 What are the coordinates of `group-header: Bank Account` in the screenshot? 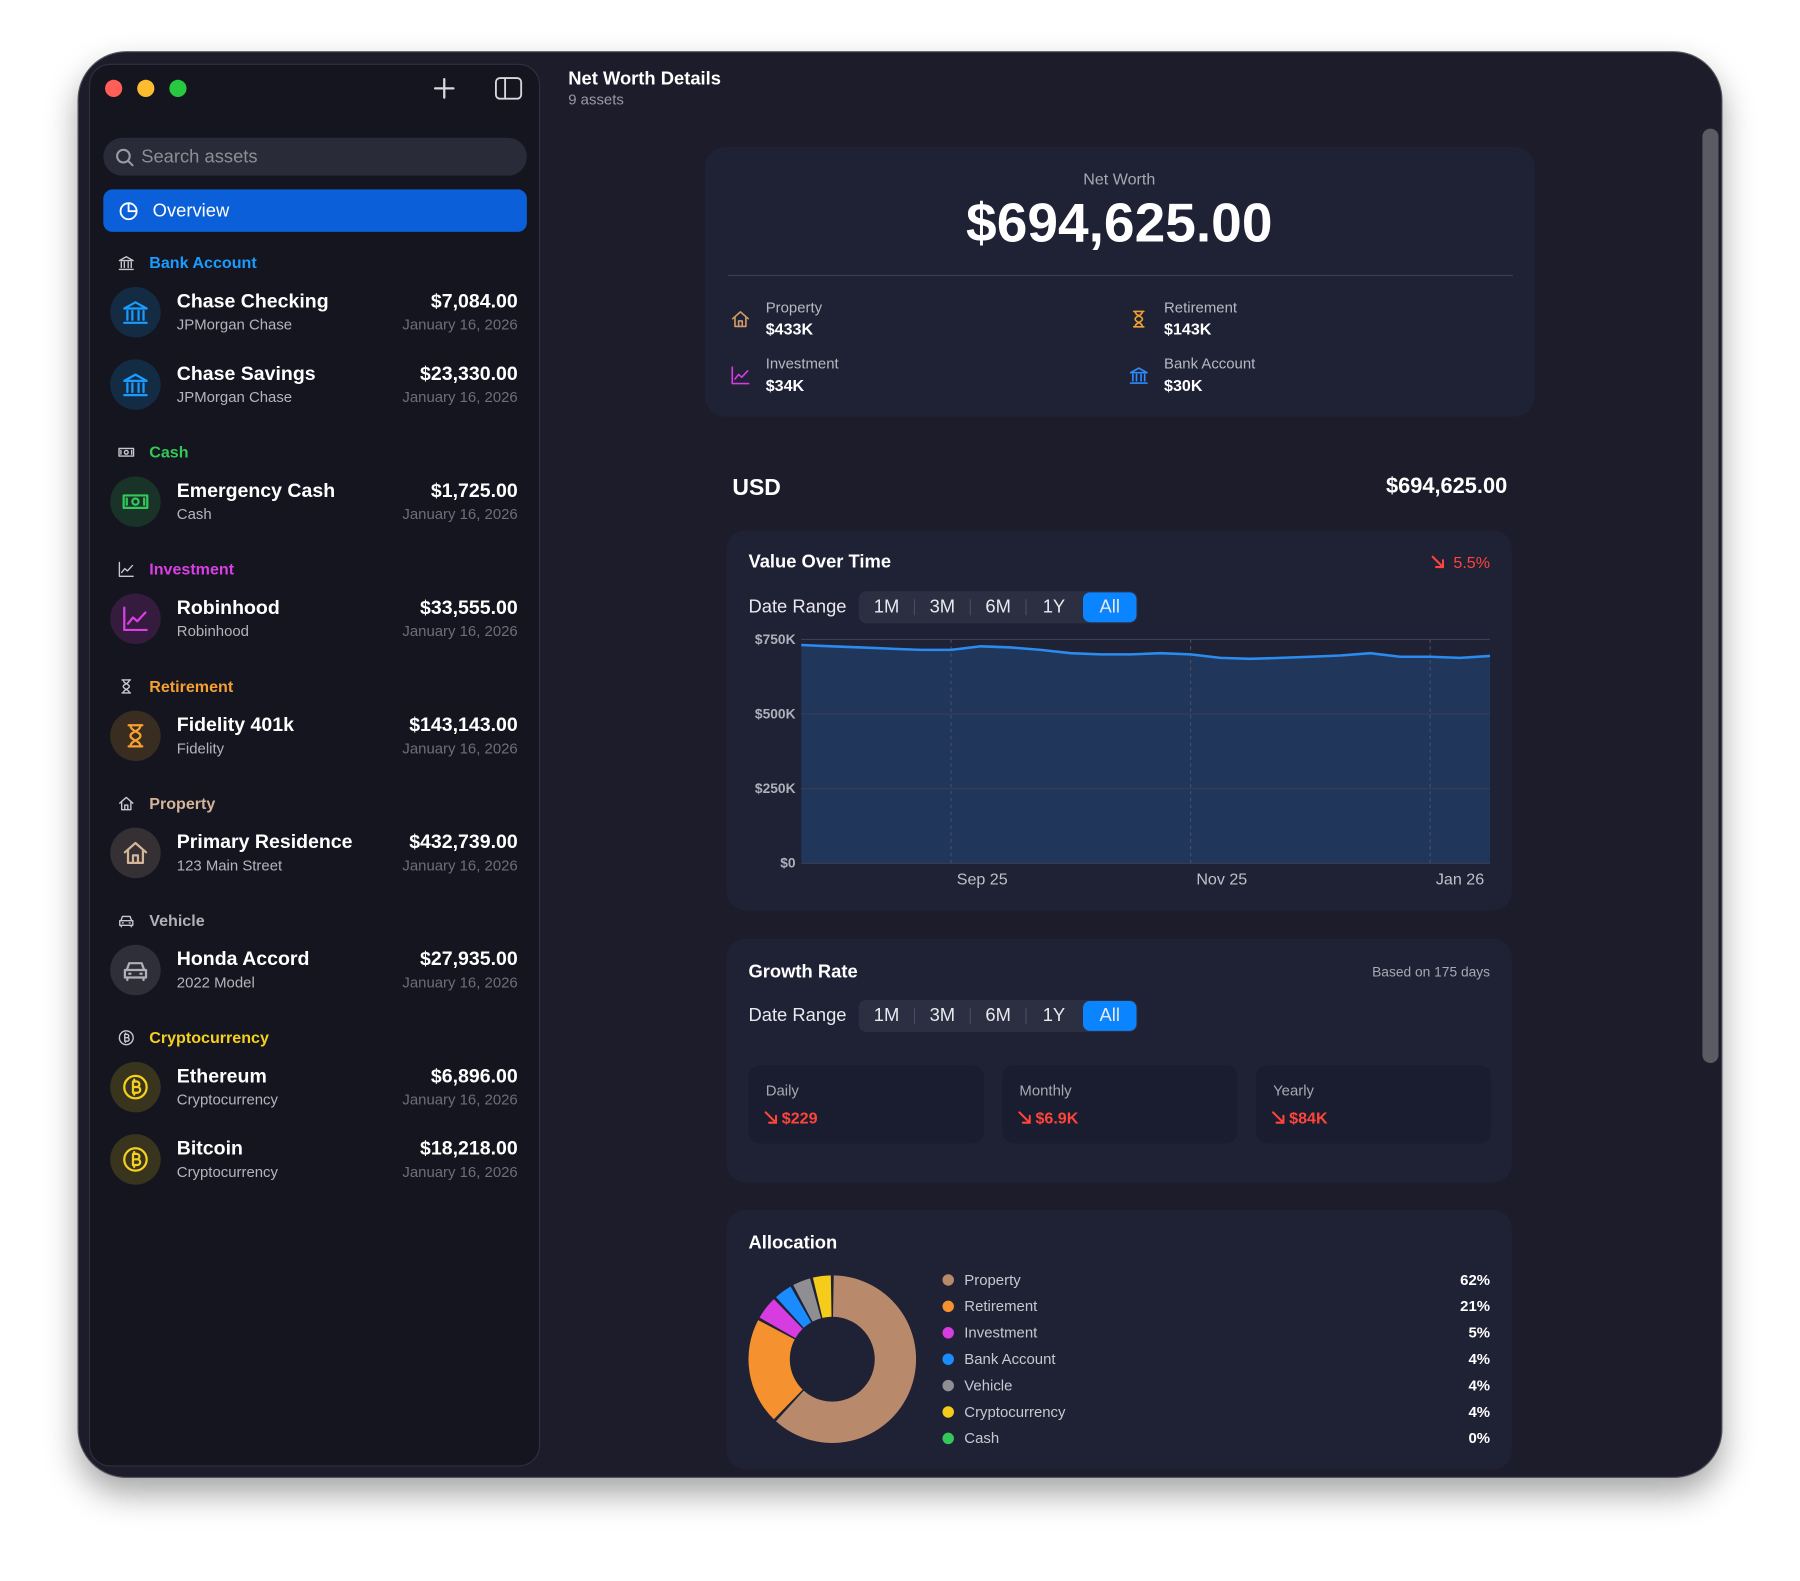 It's located at (203, 262).